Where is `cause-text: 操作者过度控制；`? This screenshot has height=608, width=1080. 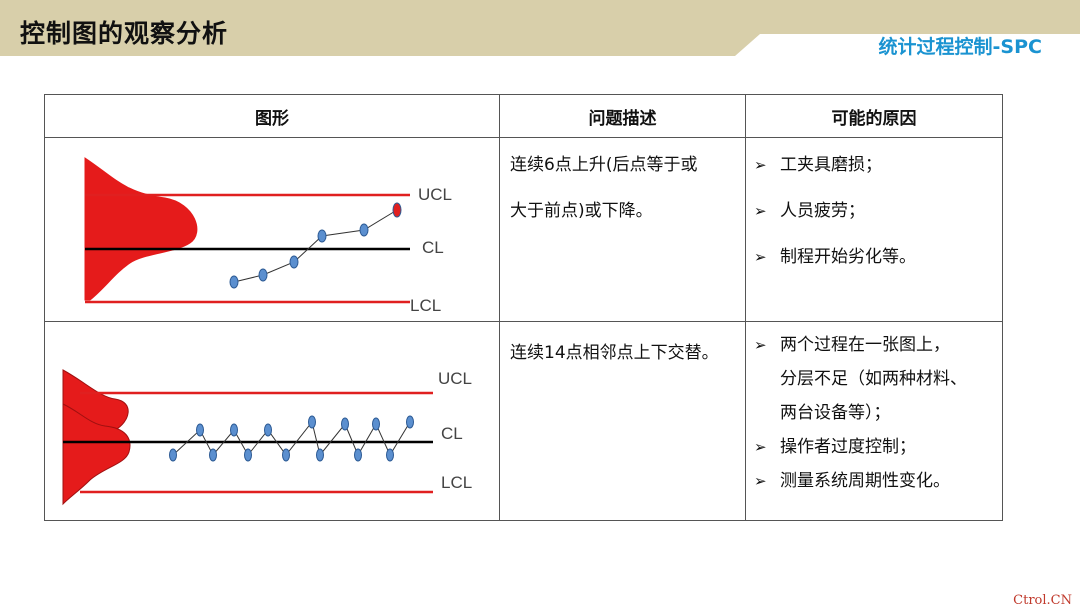 cause-text: 操作者过度控制； is located at coordinates (848, 447).